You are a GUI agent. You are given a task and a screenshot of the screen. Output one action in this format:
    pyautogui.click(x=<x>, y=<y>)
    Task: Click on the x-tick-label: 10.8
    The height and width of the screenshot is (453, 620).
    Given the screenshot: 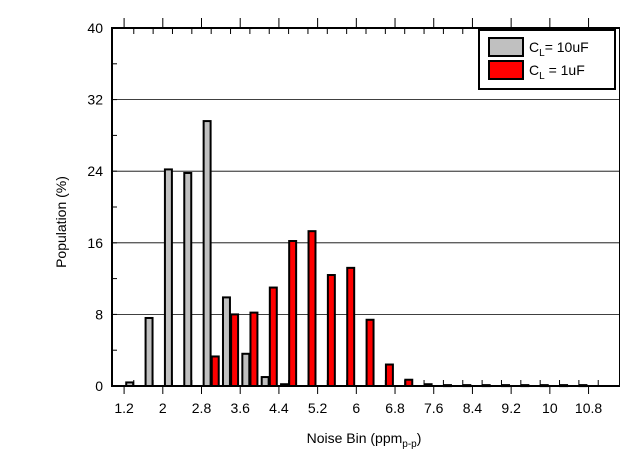 What is the action you would take?
    pyautogui.click(x=588, y=408)
    